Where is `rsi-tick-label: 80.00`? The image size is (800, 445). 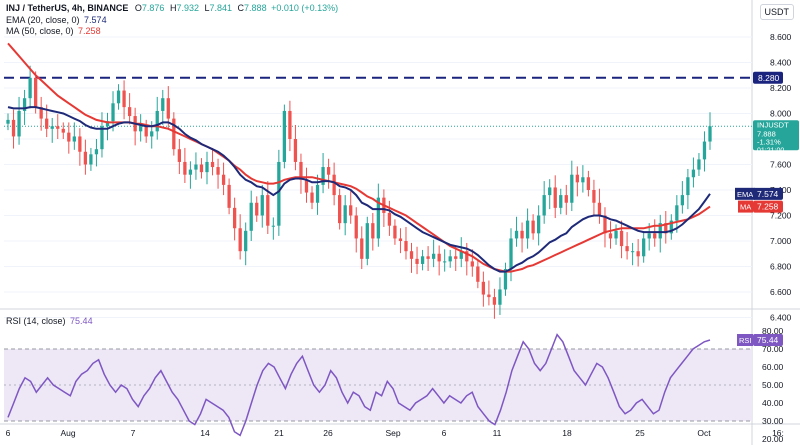 rsi-tick-label: 80.00 is located at coordinates (773, 331).